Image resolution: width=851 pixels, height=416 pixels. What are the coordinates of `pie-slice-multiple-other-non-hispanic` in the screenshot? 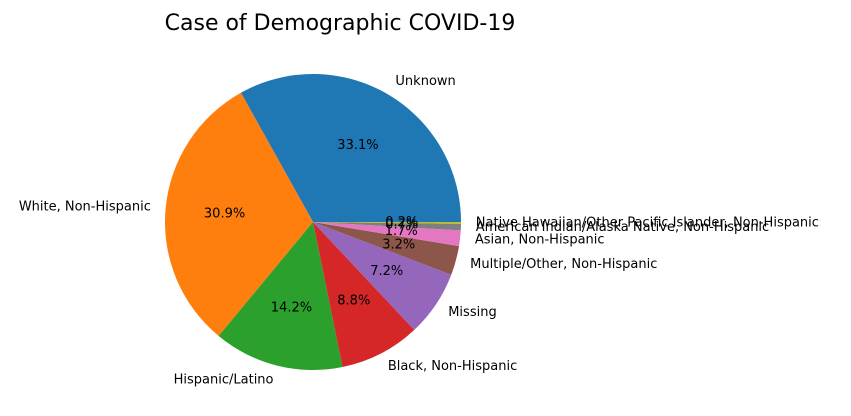 It's located at (386, 248).